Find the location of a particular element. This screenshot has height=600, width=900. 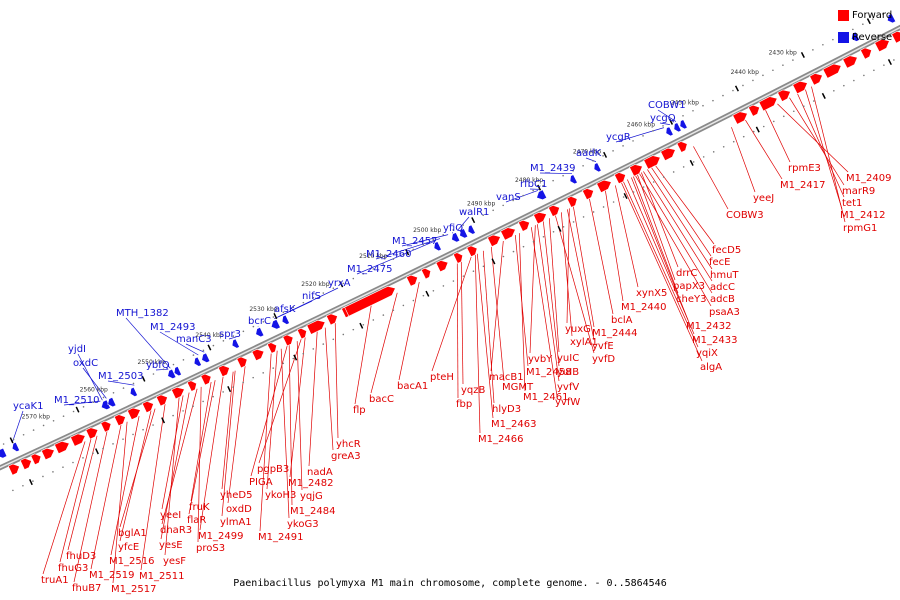

reverse-gene-label-M1_2493: M1_2493 is located at coordinates (172, 327).